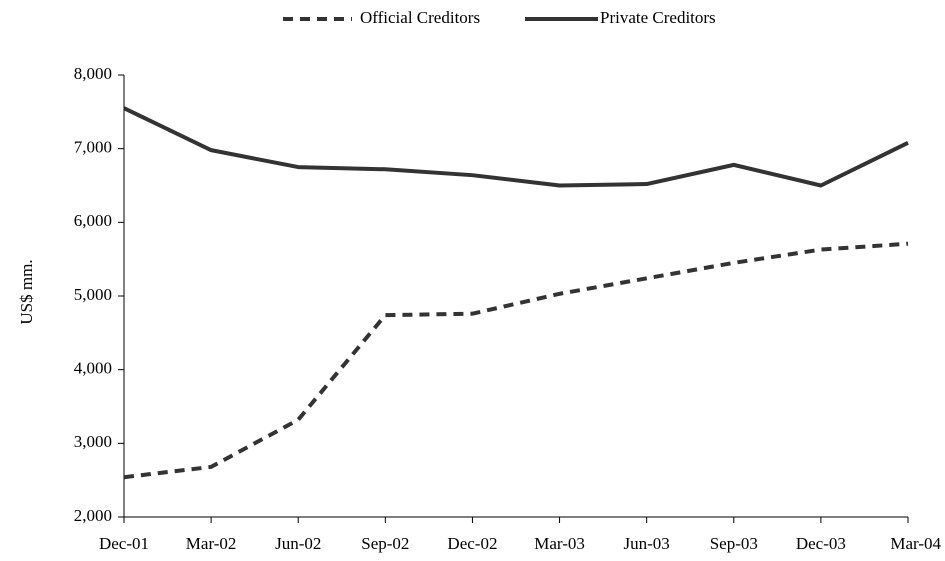 The image size is (945, 561). What do you see at coordinates (472, 543) in the screenshot?
I see `x-tick-label: Dec-02` at bounding box center [472, 543].